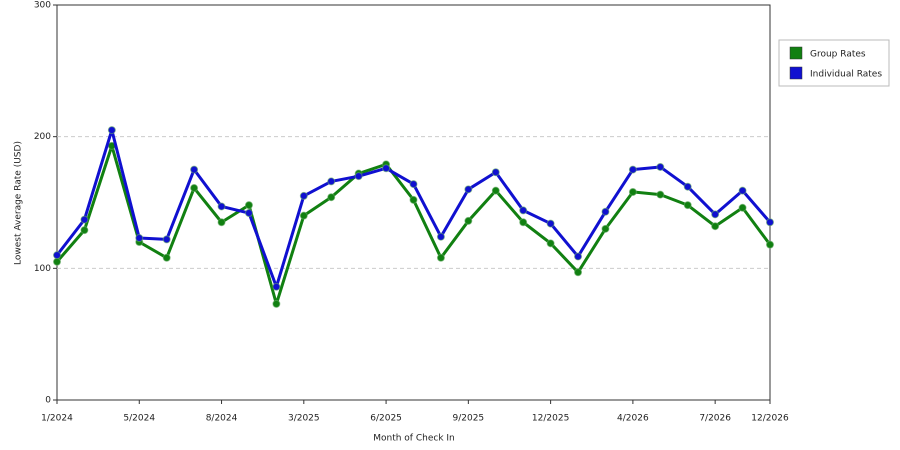 Image resolution: width=900 pixels, height=450 pixels. I want to click on y-axis-label: Lowest Average Rate (USD), so click(19, 203).